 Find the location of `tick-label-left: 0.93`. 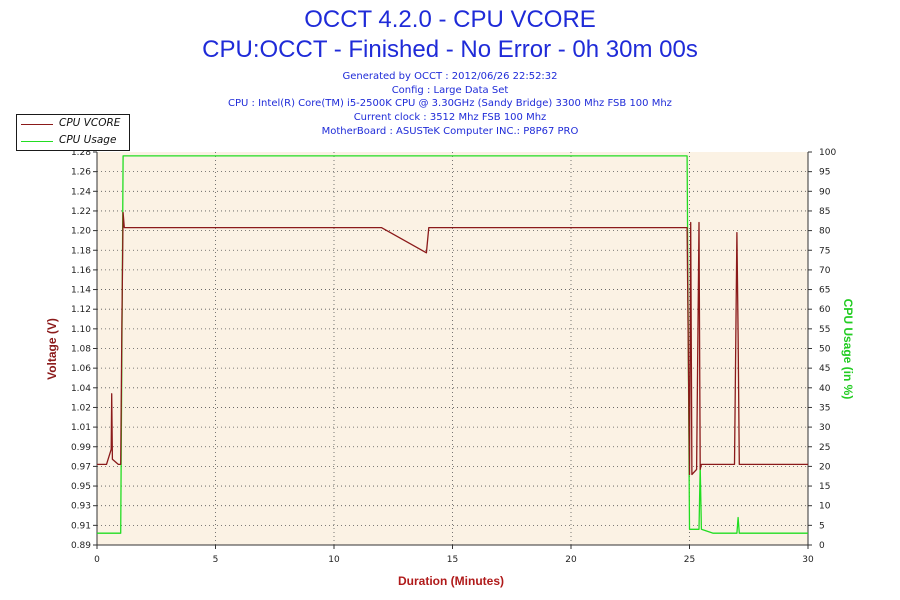

tick-label-left: 0.93 is located at coordinates (81, 507).